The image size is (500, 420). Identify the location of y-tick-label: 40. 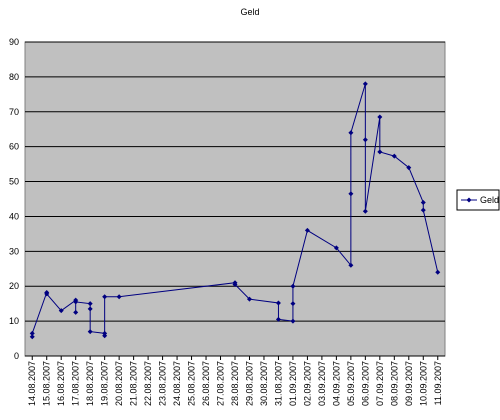
(14, 216).